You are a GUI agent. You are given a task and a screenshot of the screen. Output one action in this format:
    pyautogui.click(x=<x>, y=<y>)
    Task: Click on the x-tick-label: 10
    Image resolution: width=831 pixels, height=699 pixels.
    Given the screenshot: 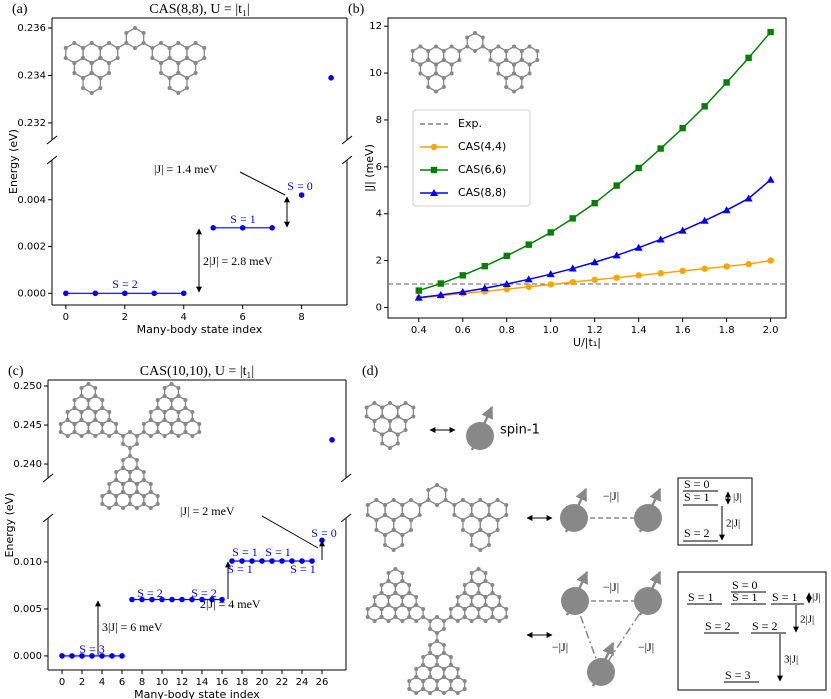 What is the action you would take?
    pyautogui.click(x=162, y=682)
    